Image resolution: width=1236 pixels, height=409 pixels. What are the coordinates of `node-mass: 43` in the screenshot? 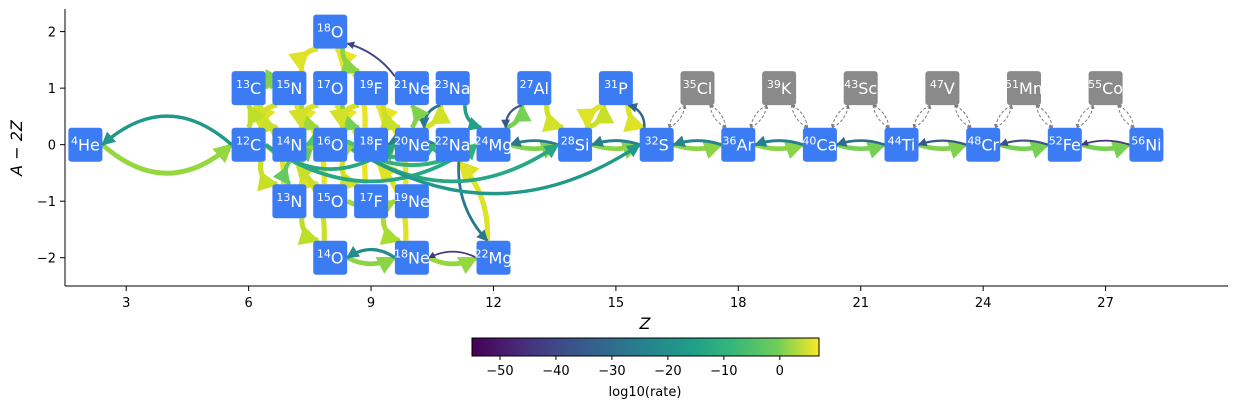 It's located at (851, 84).